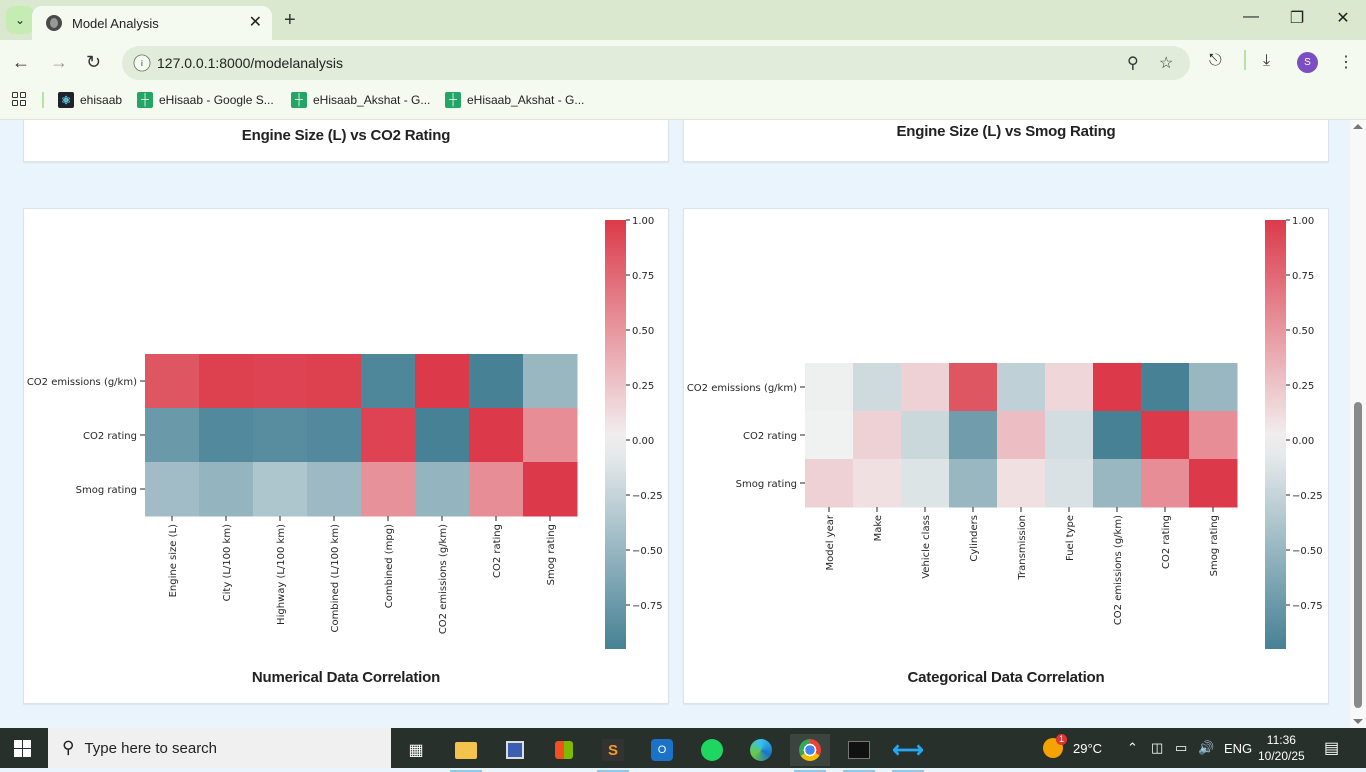 This screenshot has width=1366, height=772. I want to click on windows-start-icon, so click(22, 748).